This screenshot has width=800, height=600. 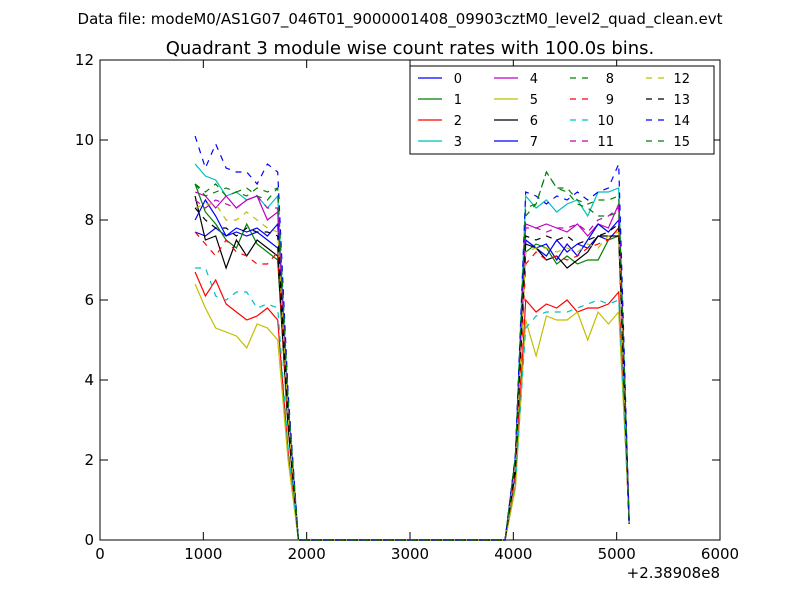 What do you see at coordinates (84, 140) in the screenshot?
I see `y-tick-label: 10` at bounding box center [84, 140].